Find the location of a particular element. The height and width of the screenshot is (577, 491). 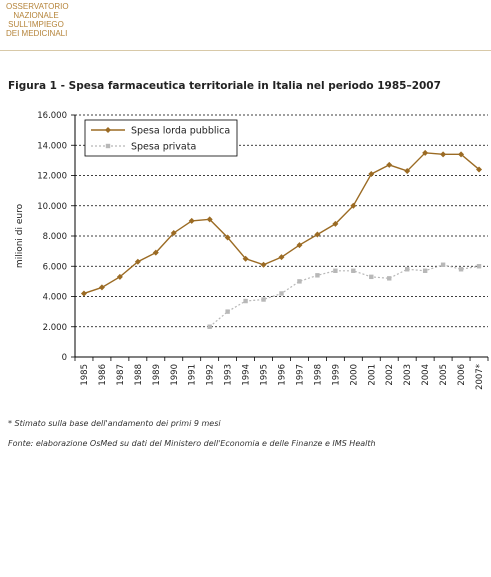

legend-label: Spesa lorda pubblica is located at coordinates (180, 131).